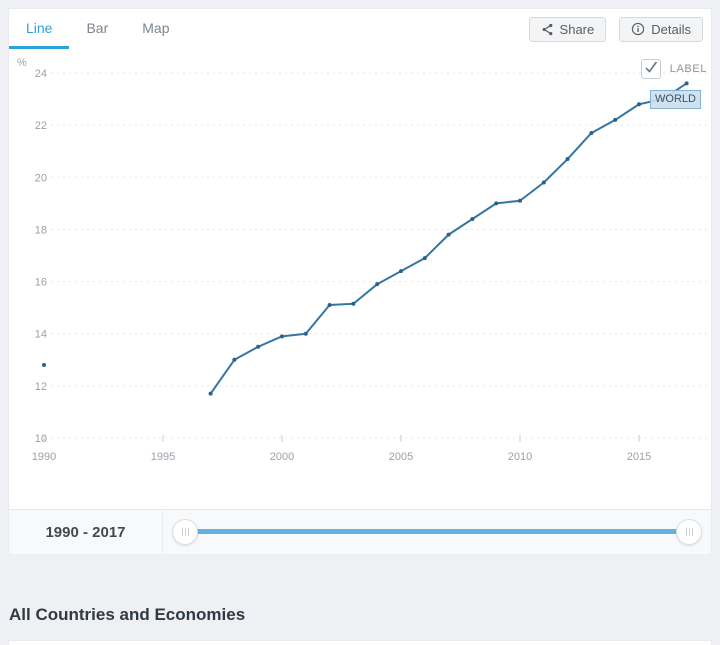 The image size is (720, 645). I want to click on svg-text: 1995, so click(163, 457).